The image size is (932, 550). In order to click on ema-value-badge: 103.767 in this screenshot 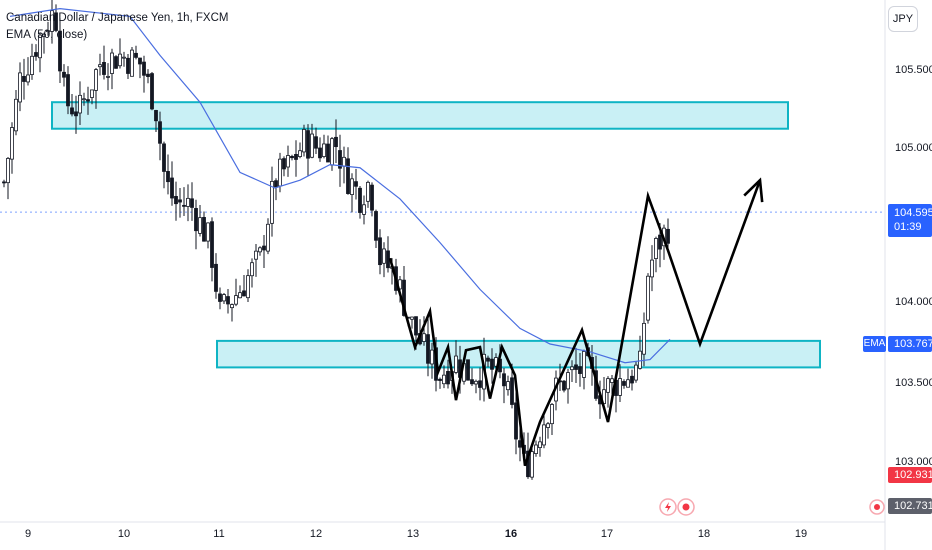, I will do `click(910, 344)`.